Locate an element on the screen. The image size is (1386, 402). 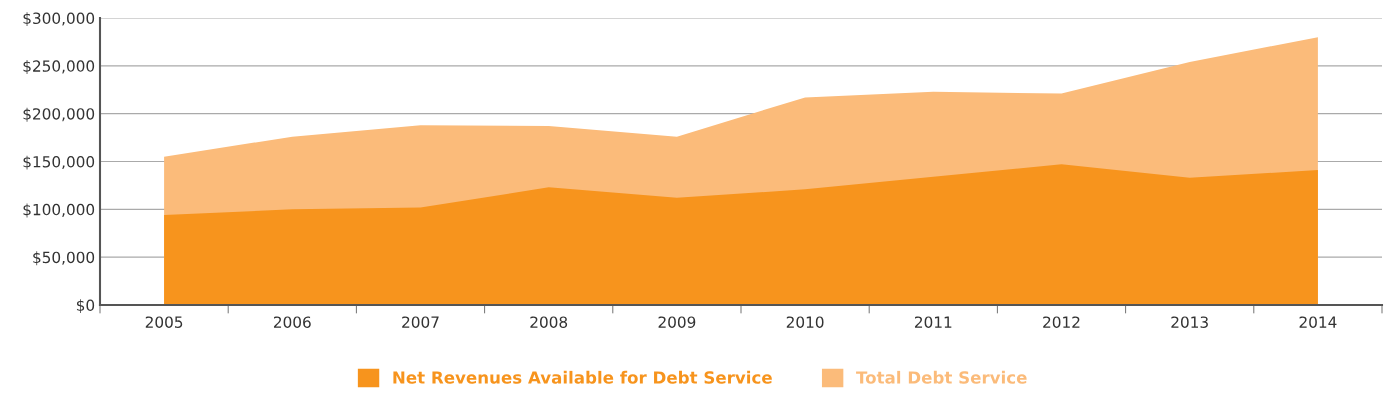
y-tick-label: $50,000 is located at coordinates (64, 258).